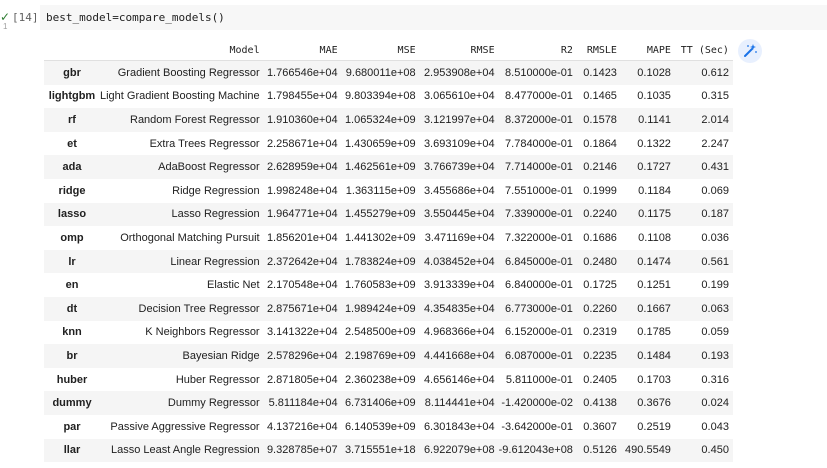  What do you see at coordinates (539, 190) in the screenshot?
I see `table-cell: 7.551000e-01` at bounding box center [539, 190].